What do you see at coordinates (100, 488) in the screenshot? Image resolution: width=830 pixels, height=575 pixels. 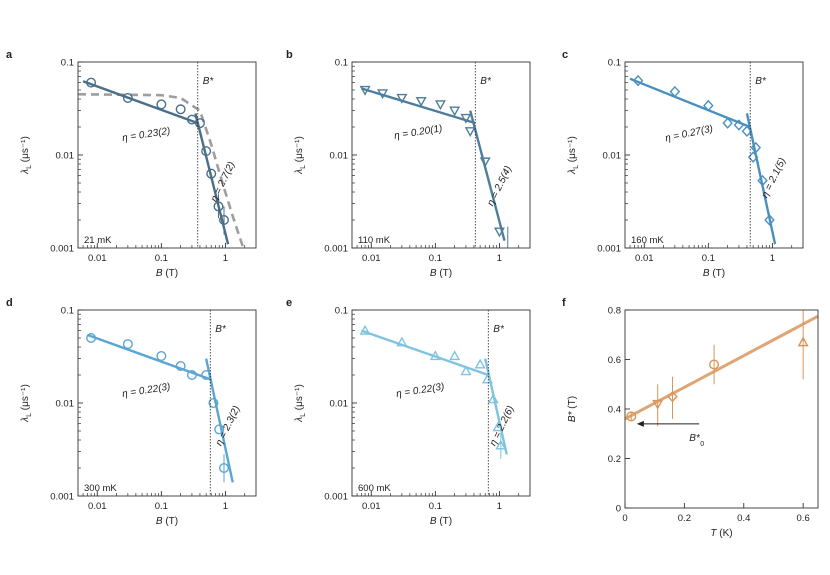 I see `temperature-label: 300 mK` at bounding box center [100, 488].